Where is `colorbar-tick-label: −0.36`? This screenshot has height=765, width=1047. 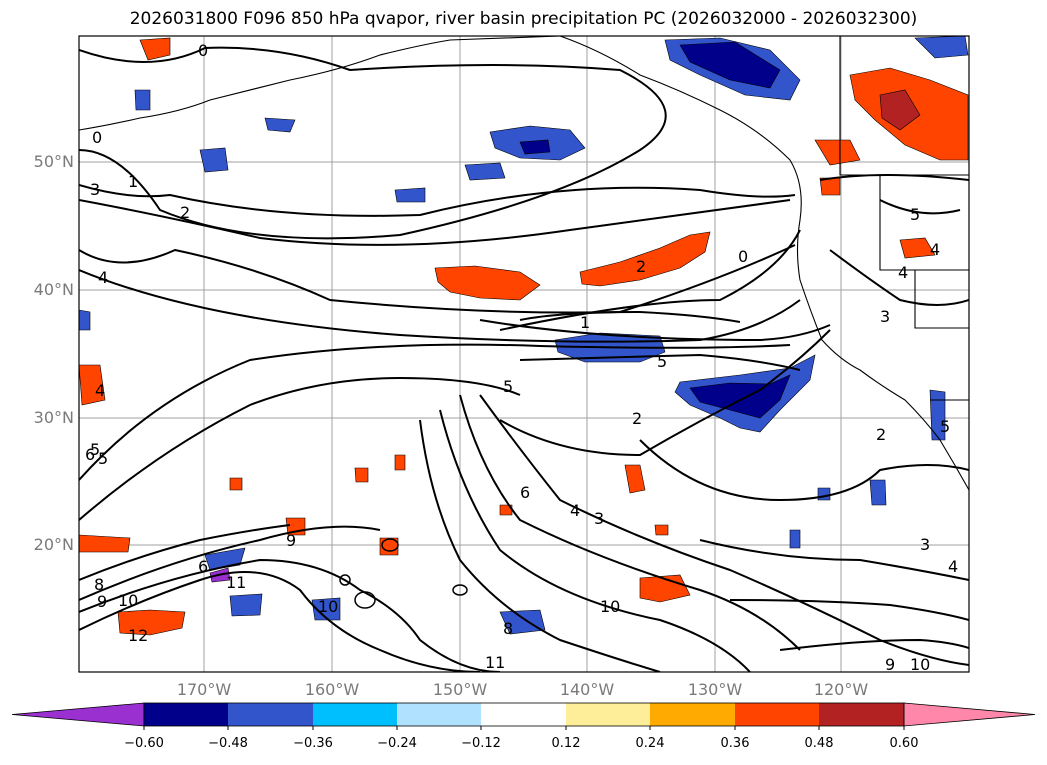
colorbar-tick-label: −0.36 is located at coordinates (313, 743).